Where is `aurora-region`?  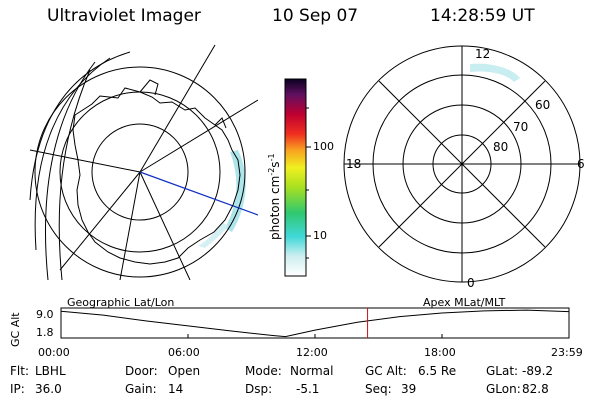
aurora-region is located at coordinates (235, 191).